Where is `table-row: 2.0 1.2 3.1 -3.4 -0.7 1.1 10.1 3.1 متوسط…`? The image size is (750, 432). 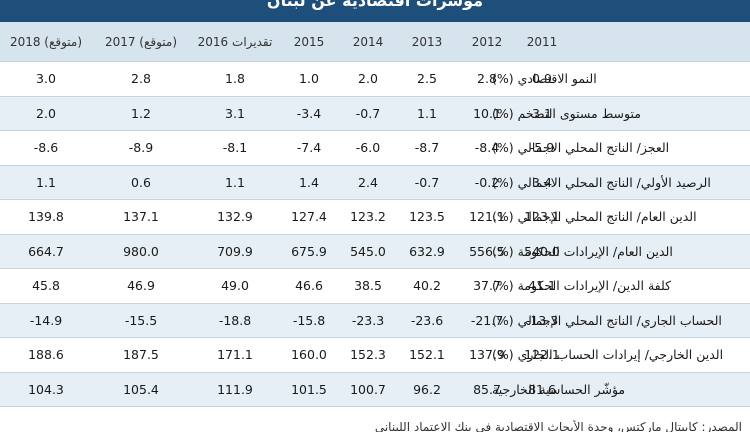
table-row: 2.0 1.2 3.1 -3.4 -0.7 1.1 10.1 3.1 متوسط… is located at coordinates (375, 113).